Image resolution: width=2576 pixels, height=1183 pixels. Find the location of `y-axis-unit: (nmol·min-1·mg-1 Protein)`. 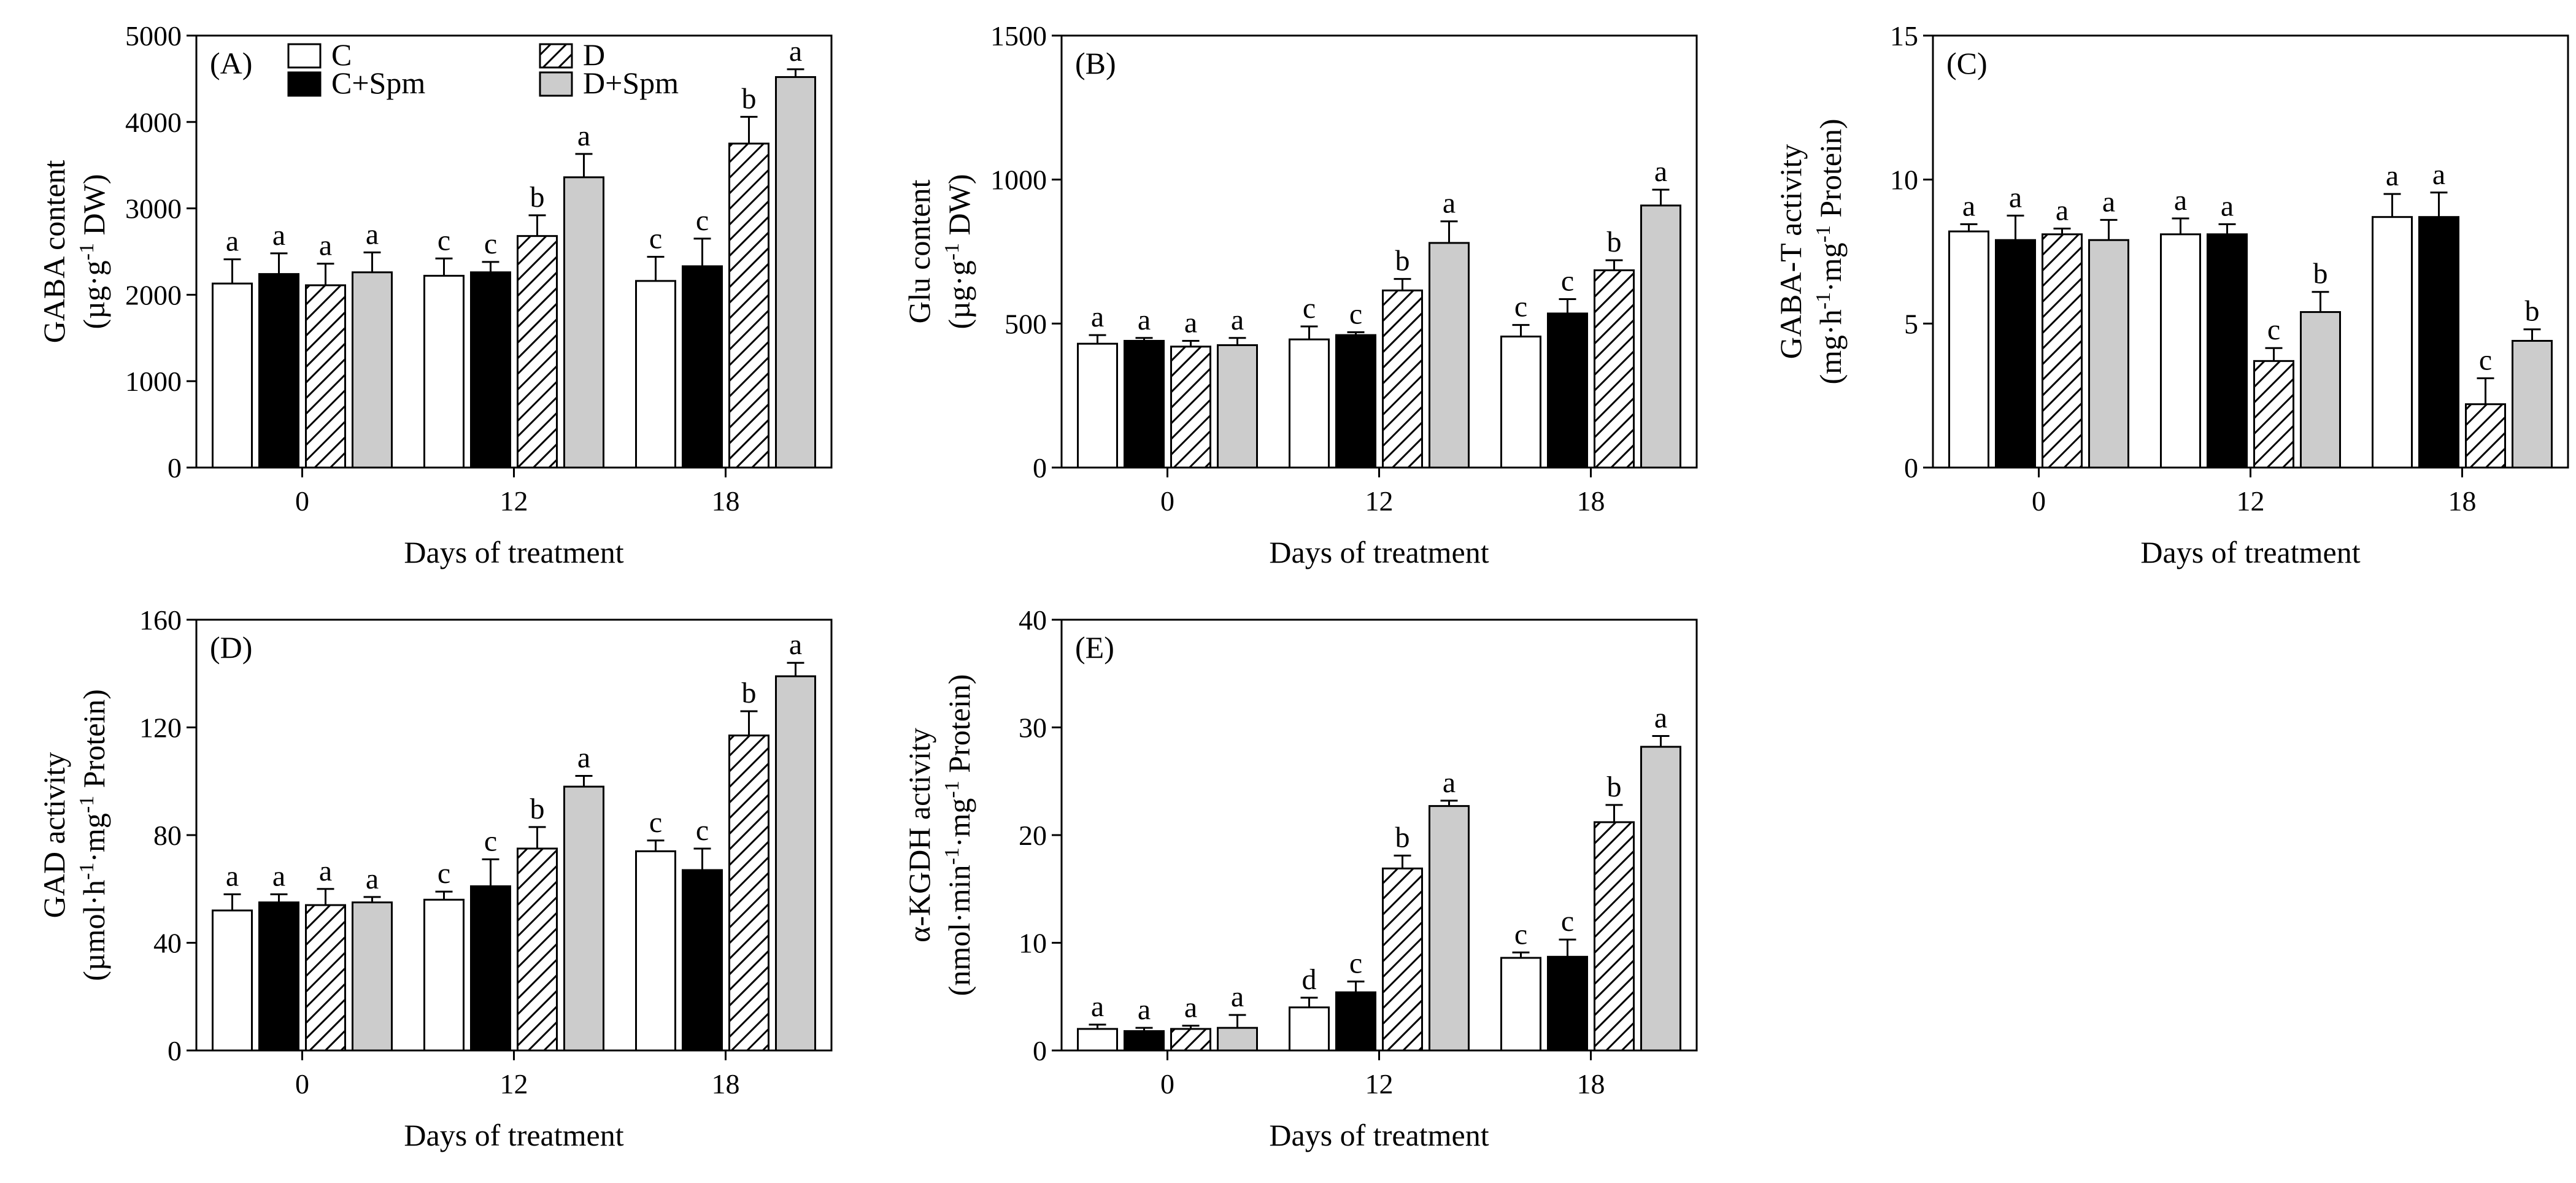

y-axis-unit: (nmol·min-1·mg-1 Protein) is located at coordinates (959, 835).